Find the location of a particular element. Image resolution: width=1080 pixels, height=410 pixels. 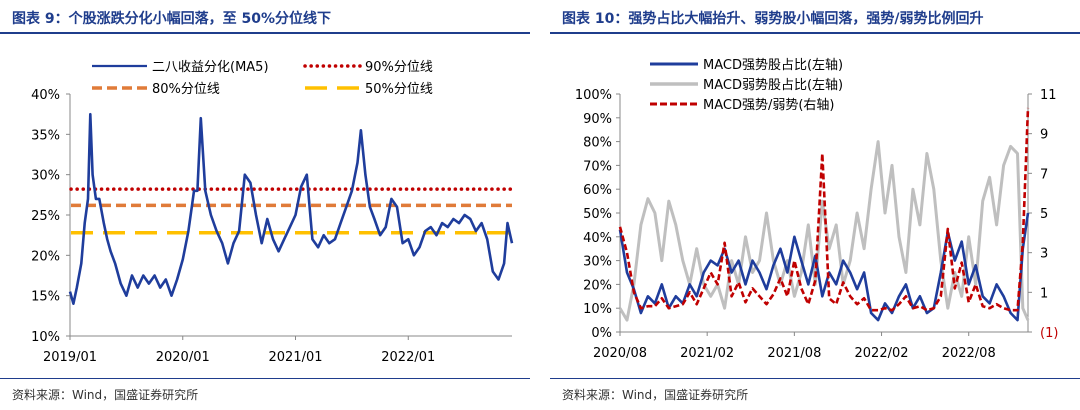

y-tick-label: 60% is located at coordinates (597, 190).